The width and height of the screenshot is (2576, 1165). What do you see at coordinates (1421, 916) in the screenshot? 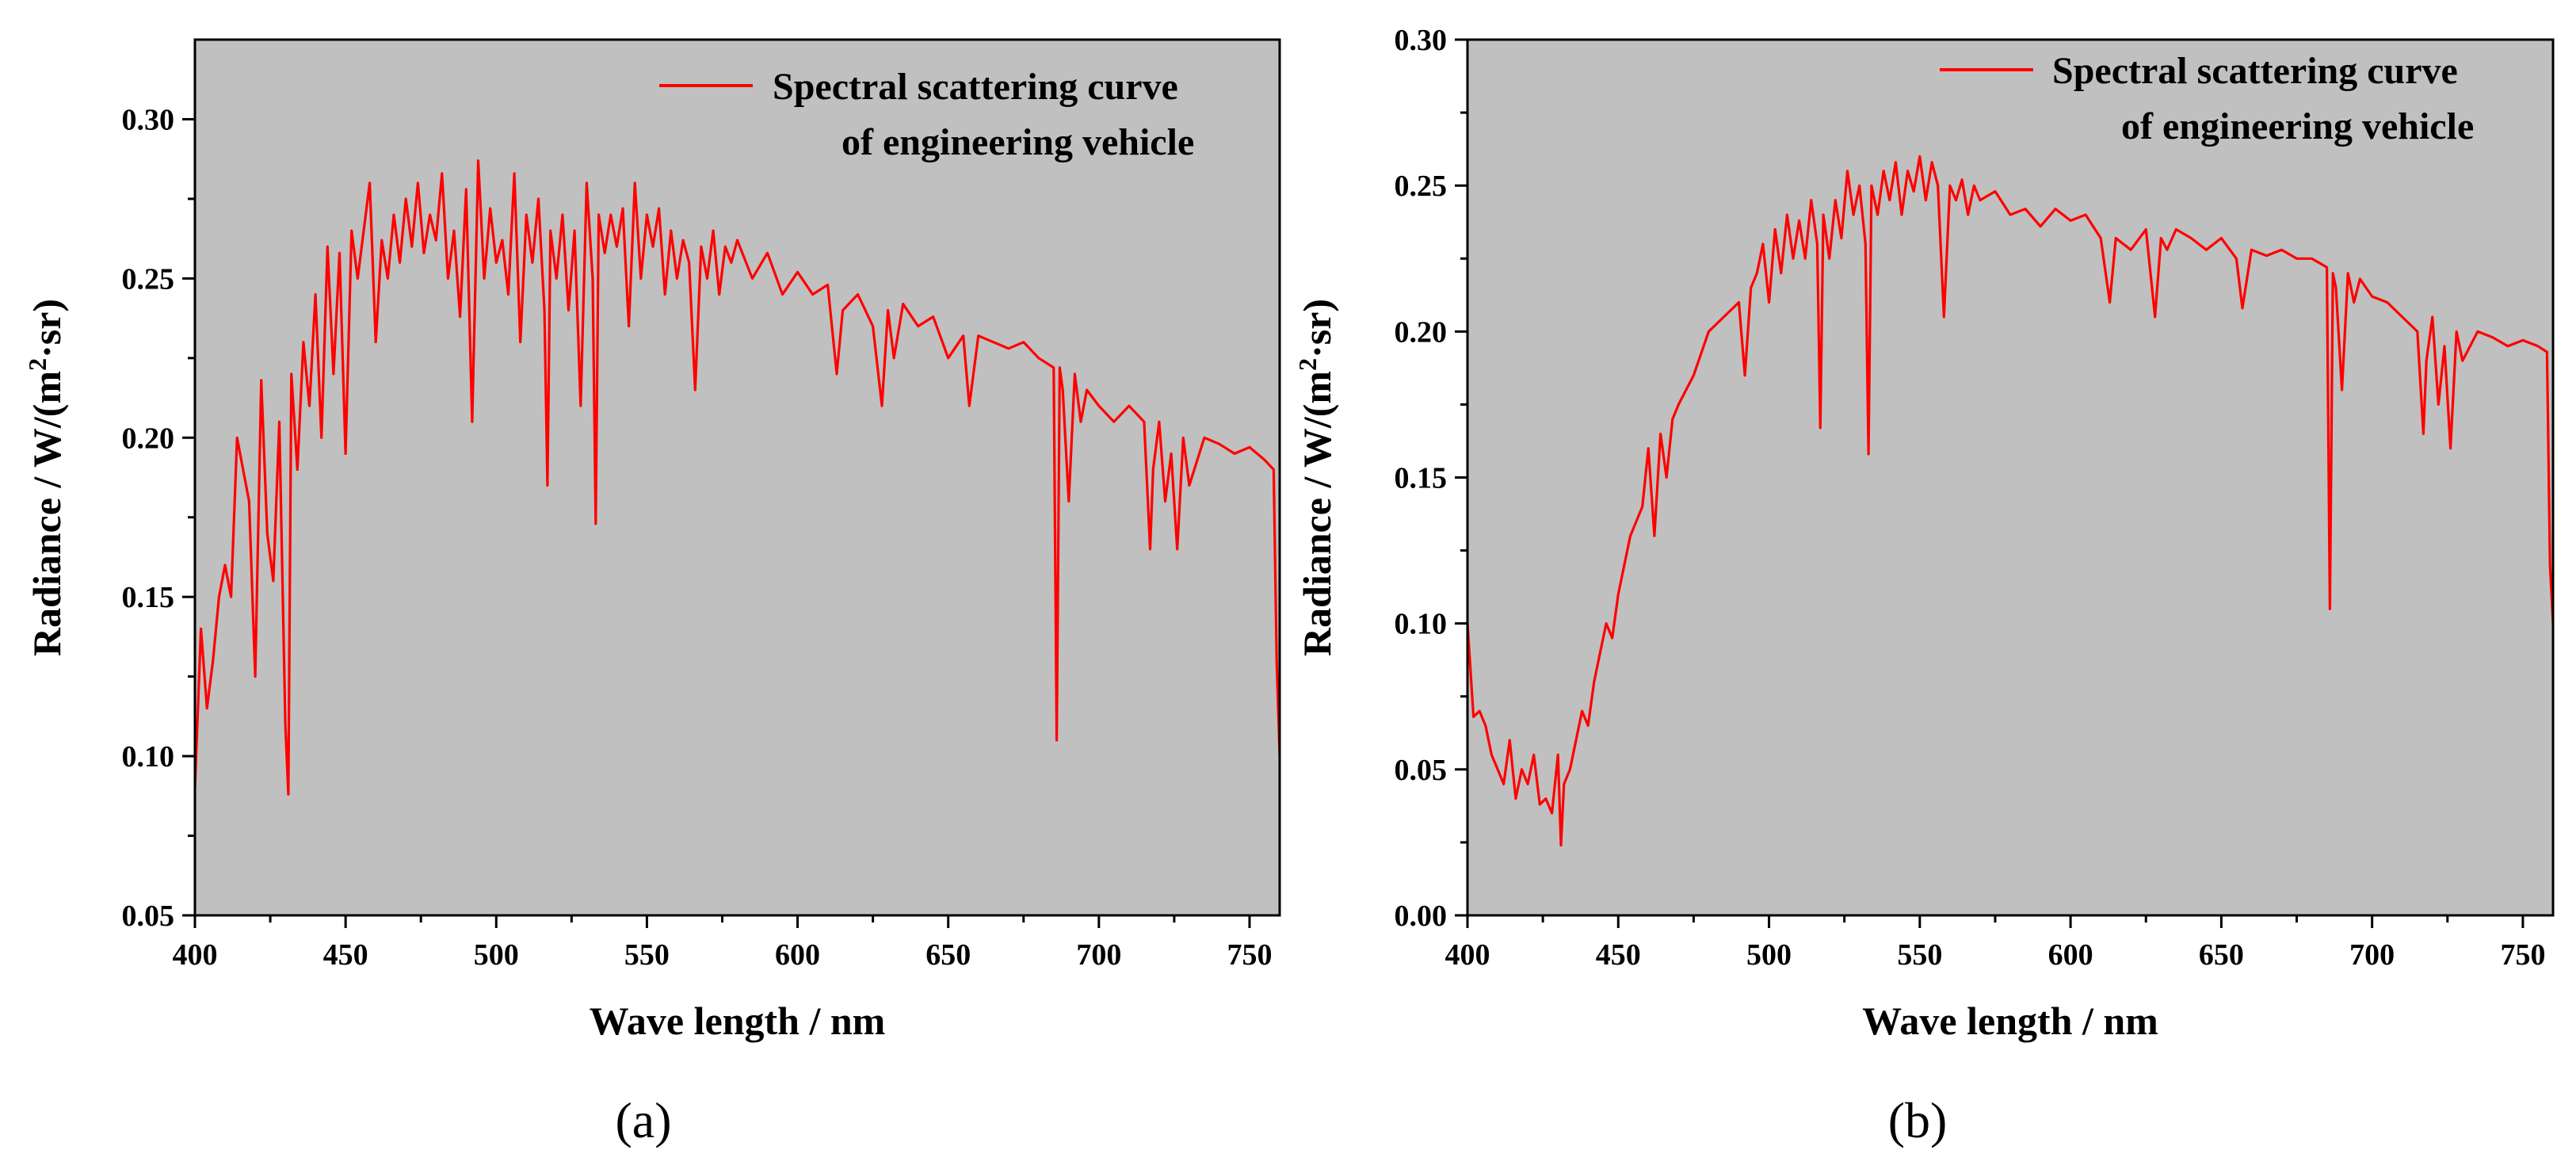
I see `y-tick-label: 0.00` at bounding box center [1421, 916].